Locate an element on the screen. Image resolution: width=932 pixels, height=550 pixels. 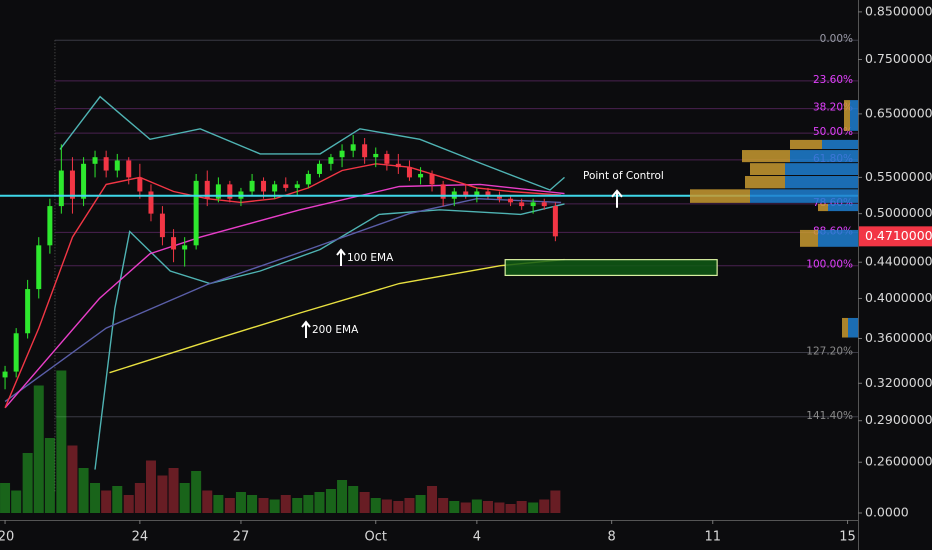
fib-label: 127.20% is located at coordinates (829, 351).